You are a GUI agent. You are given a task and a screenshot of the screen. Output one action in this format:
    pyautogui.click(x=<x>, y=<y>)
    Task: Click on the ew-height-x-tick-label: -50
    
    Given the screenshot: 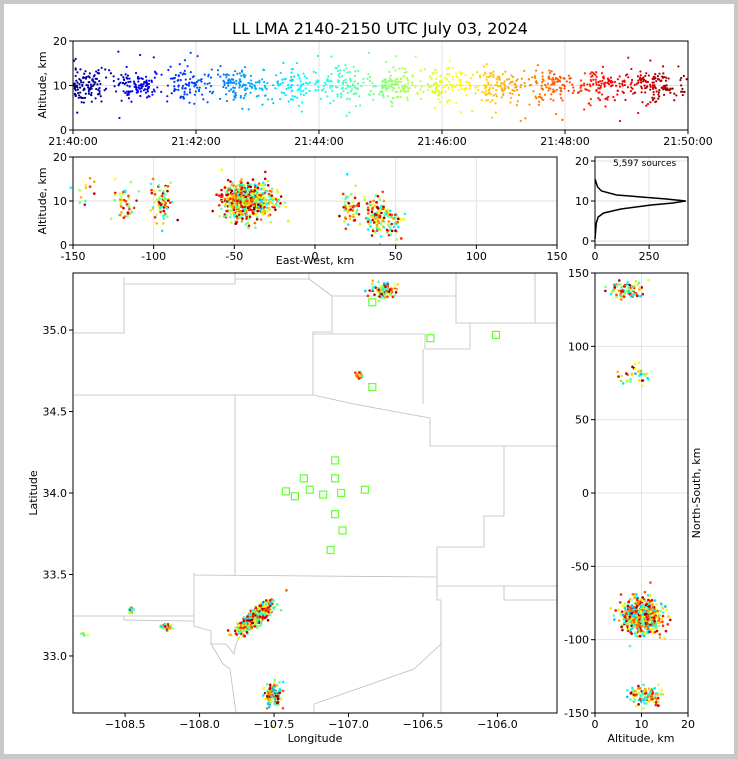 What is the action you would take?
    pyautogui.click(x=234, y=256)
    